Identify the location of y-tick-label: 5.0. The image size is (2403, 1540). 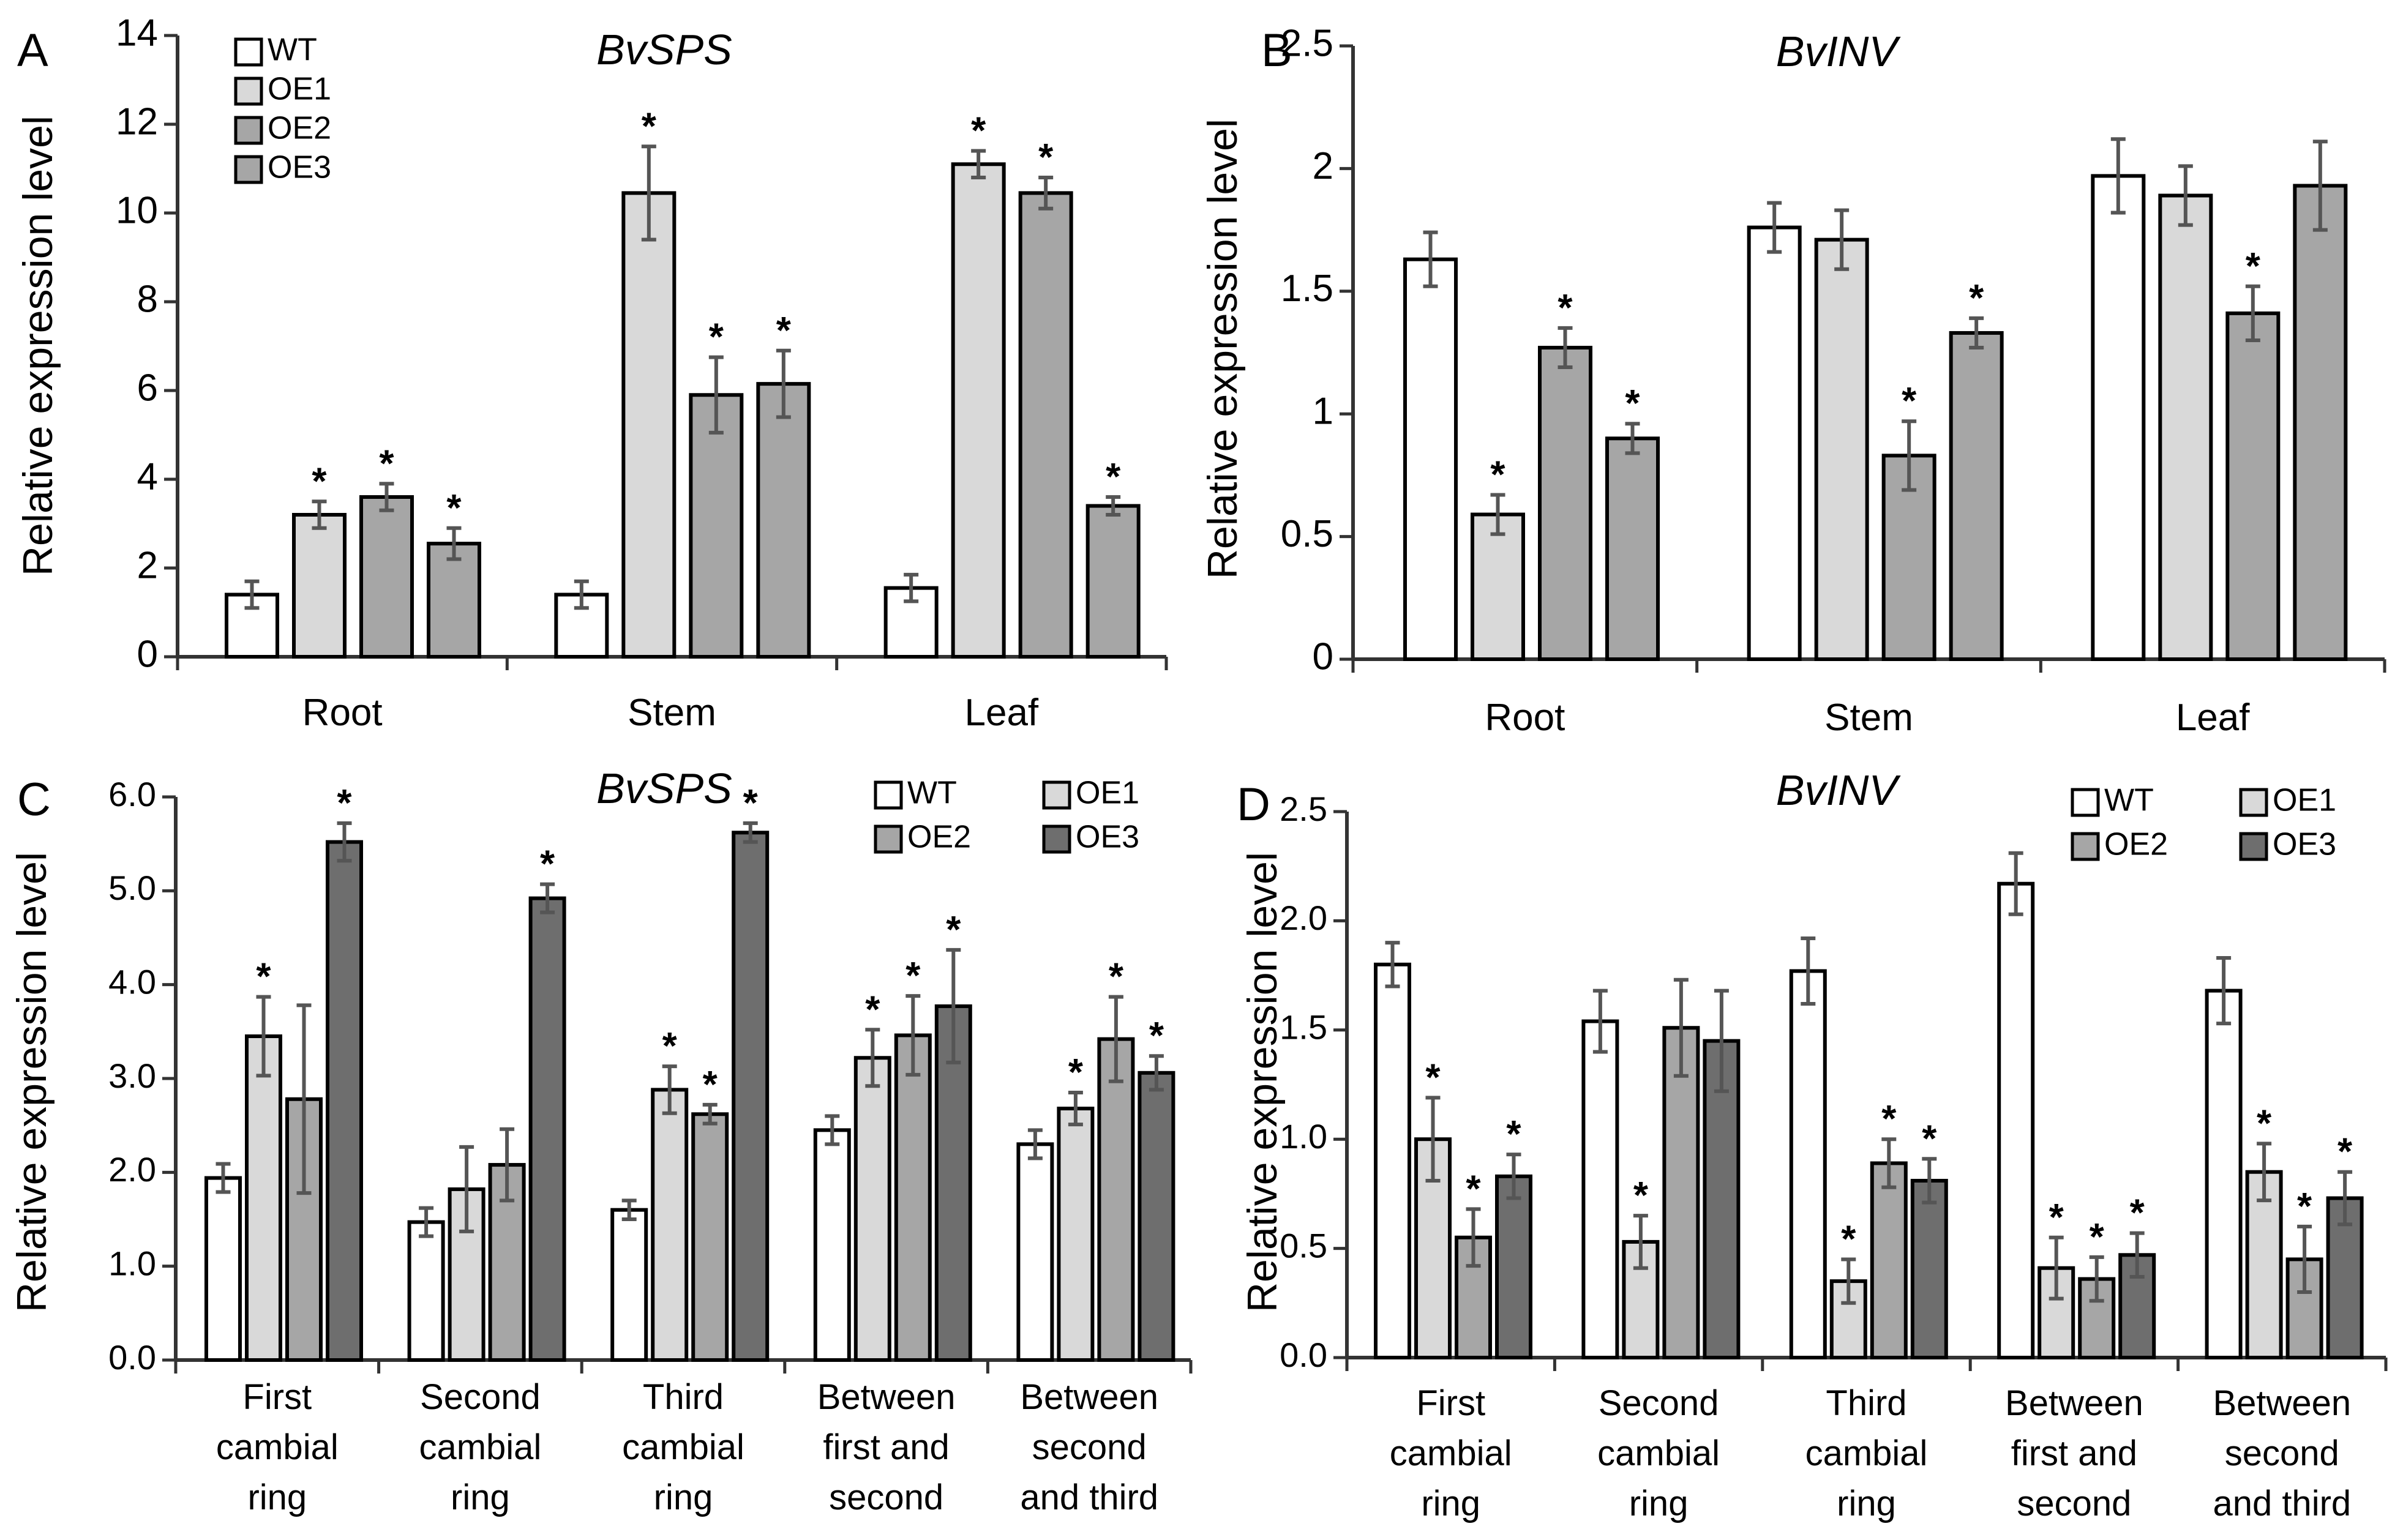
(132, 888).